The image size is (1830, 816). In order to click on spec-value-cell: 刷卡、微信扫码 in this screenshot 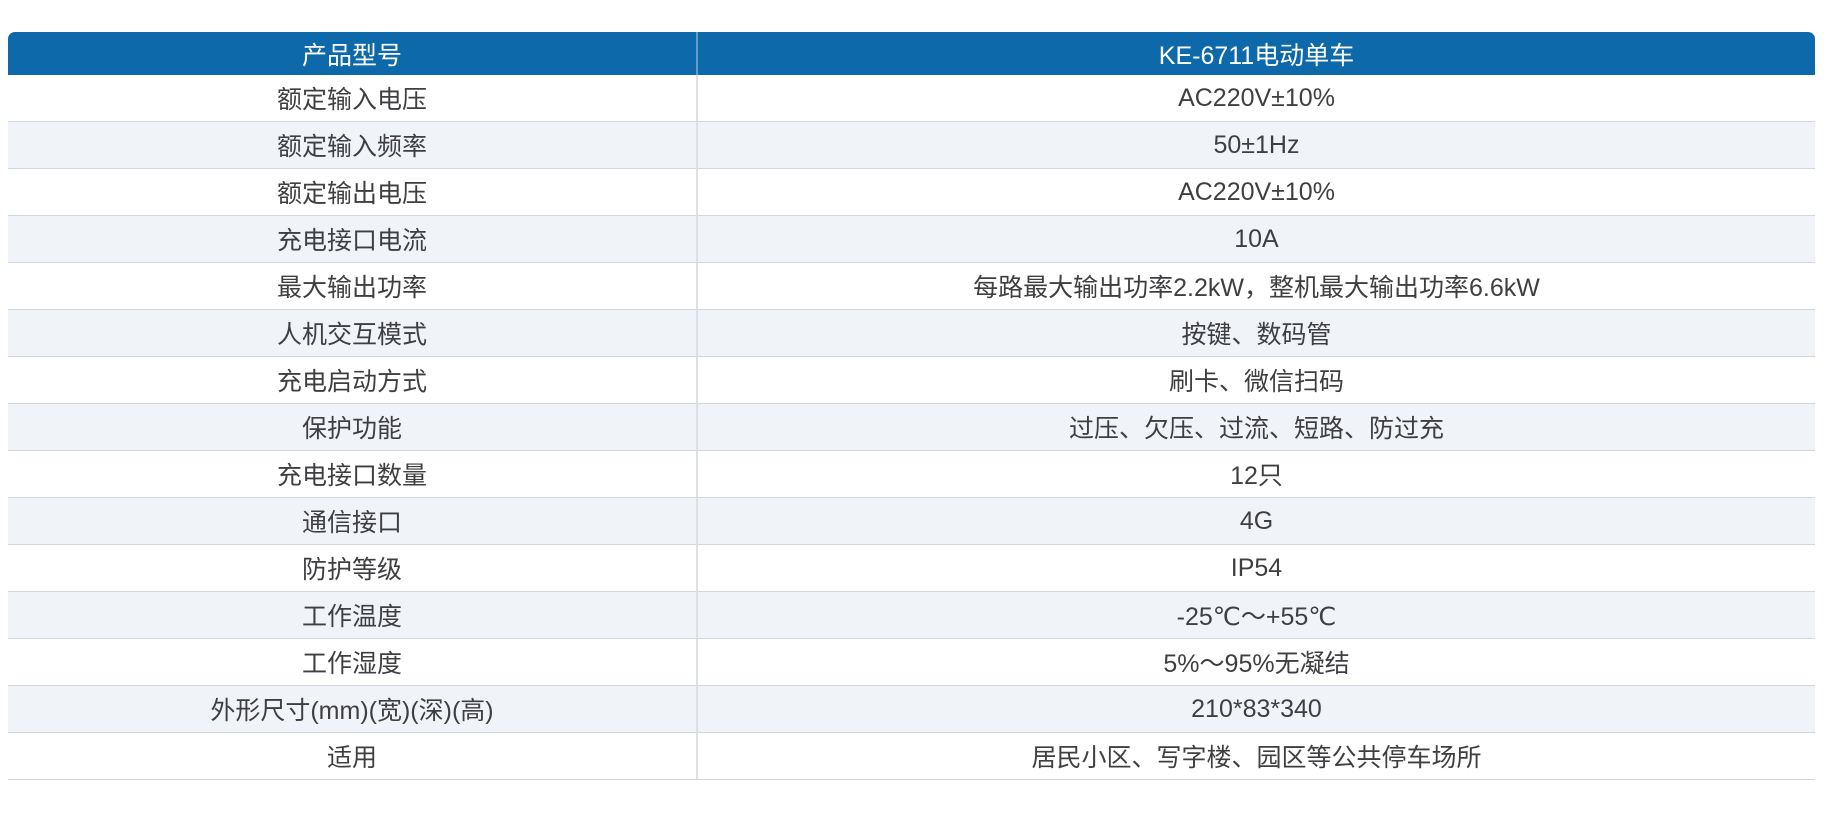, I will do `click(1256, 380)`.